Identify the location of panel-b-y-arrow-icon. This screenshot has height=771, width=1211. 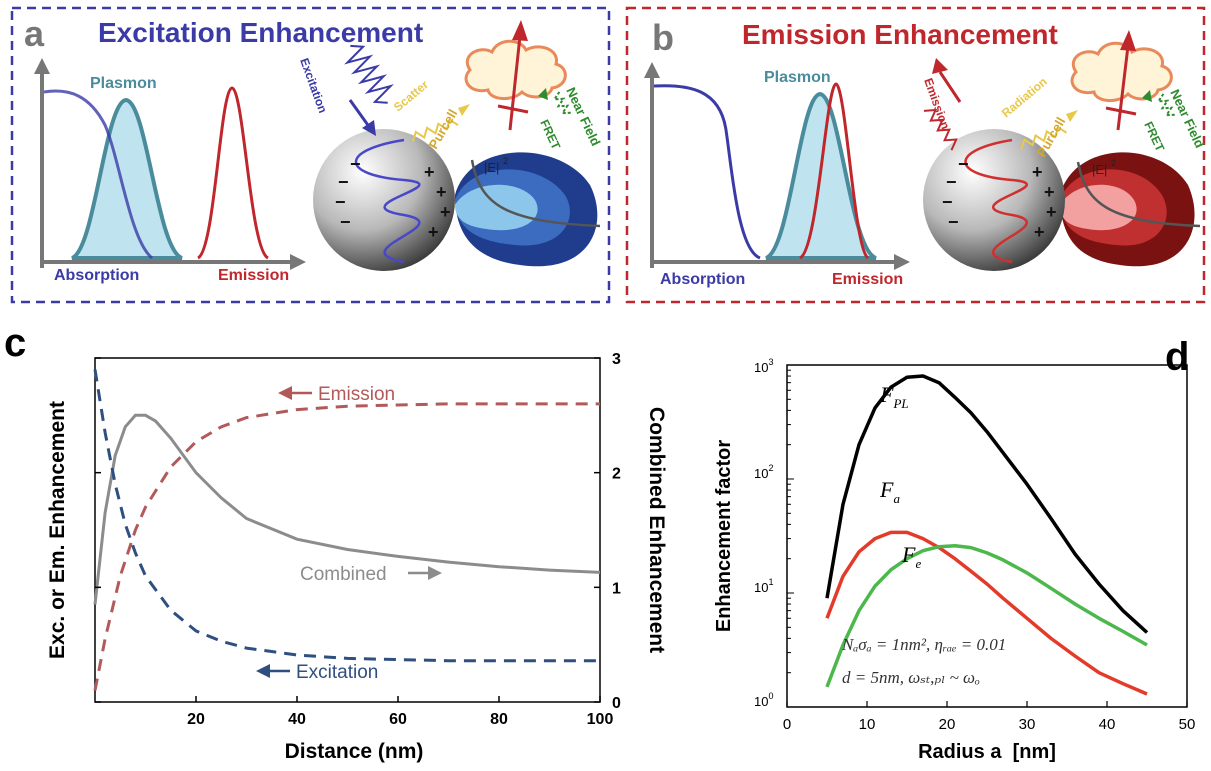
(652, 70).